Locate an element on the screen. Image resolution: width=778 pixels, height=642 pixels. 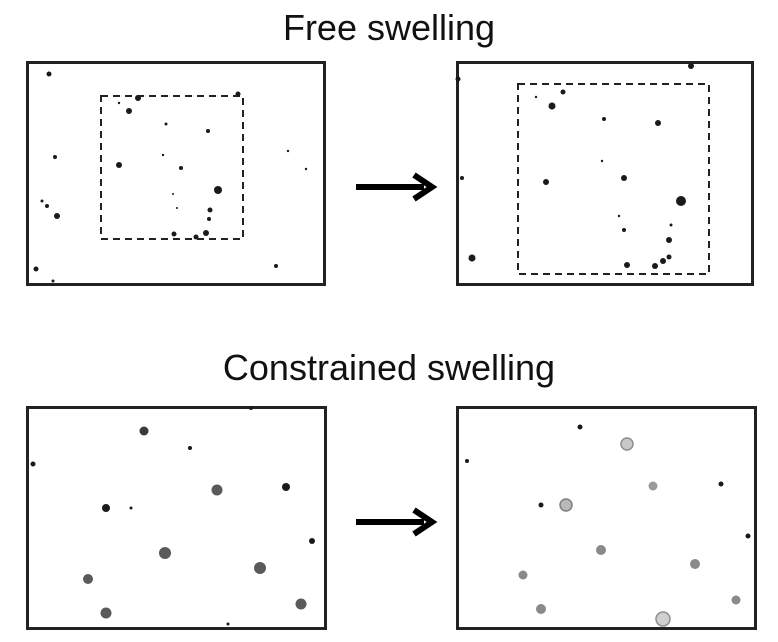
free-before-panel is located at coordinates (176, 173).